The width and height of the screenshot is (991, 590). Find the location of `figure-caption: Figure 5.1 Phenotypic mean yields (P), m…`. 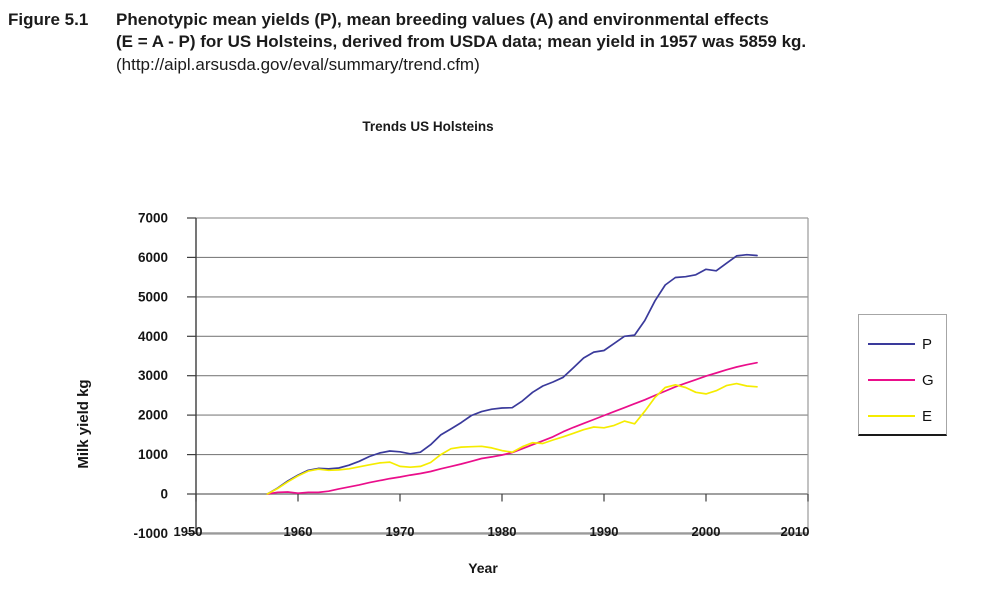

figure-caption: Figure 5.1 Phenotypic mean yields (P), m… is located at coordinates (495, 42).